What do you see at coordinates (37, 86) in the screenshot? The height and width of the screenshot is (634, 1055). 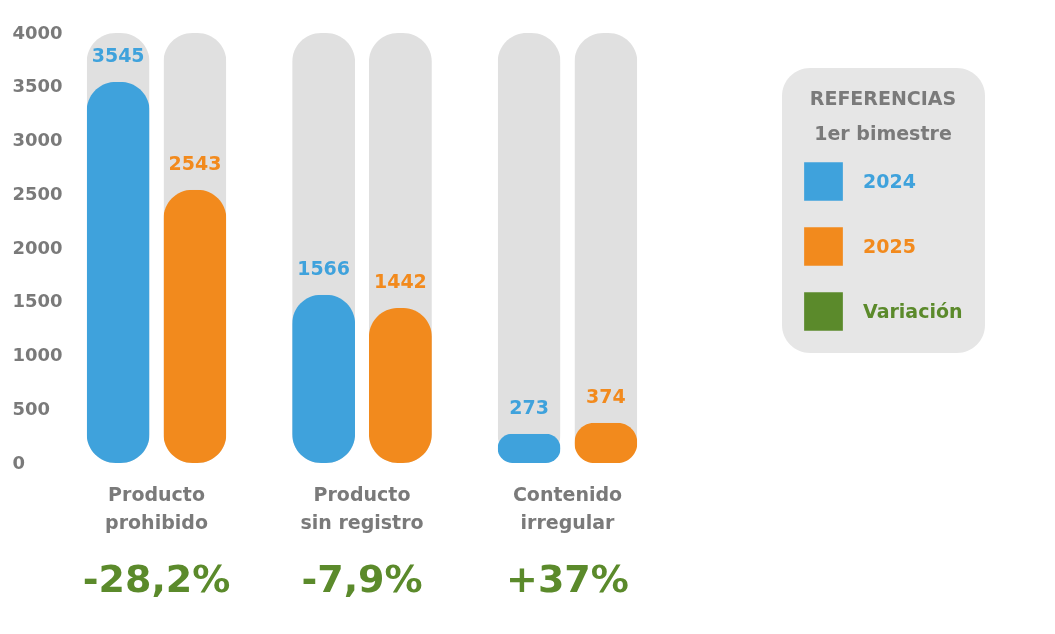 I see `y-tick-label: 3500` at bounding box center [37, 86].